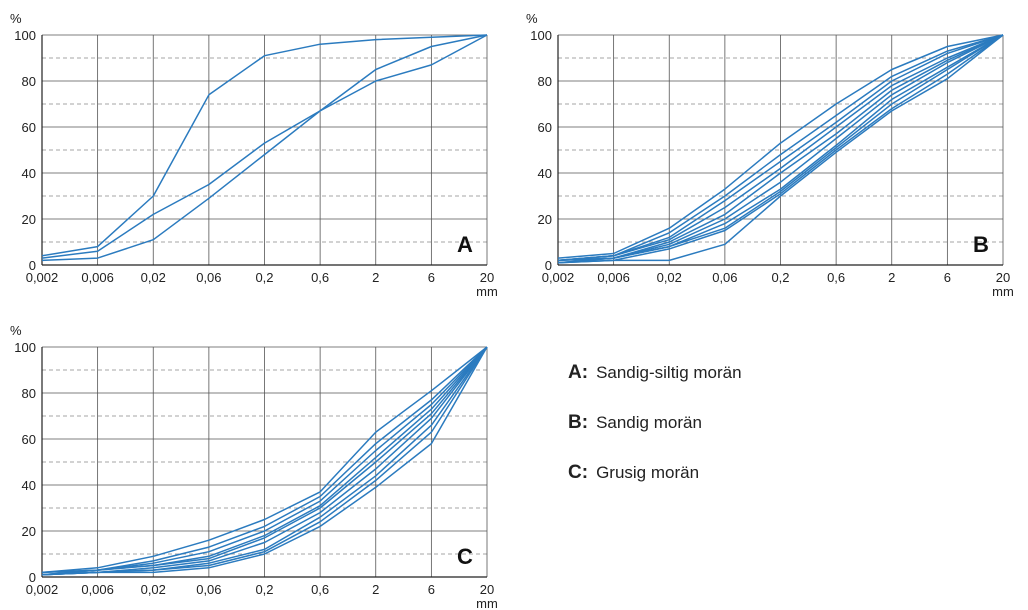 This screenshot has height=610, width=1028. I want to click on legend-item-a: A: Sandig-siltig morän, so click(655, 373).